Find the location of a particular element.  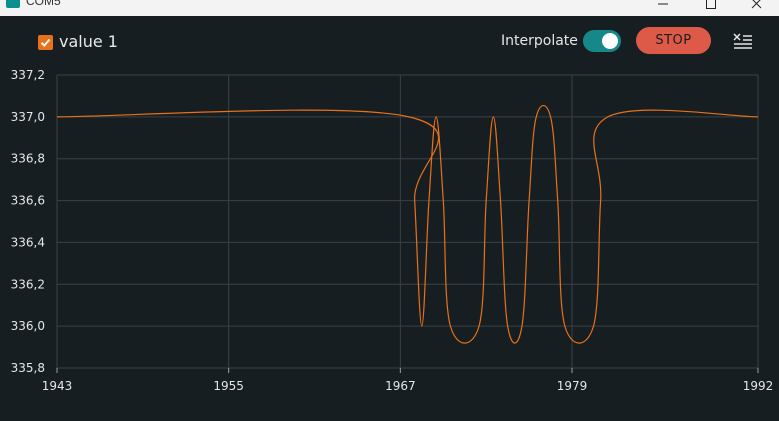

toggle-knob is located at coordinates (610, 41).